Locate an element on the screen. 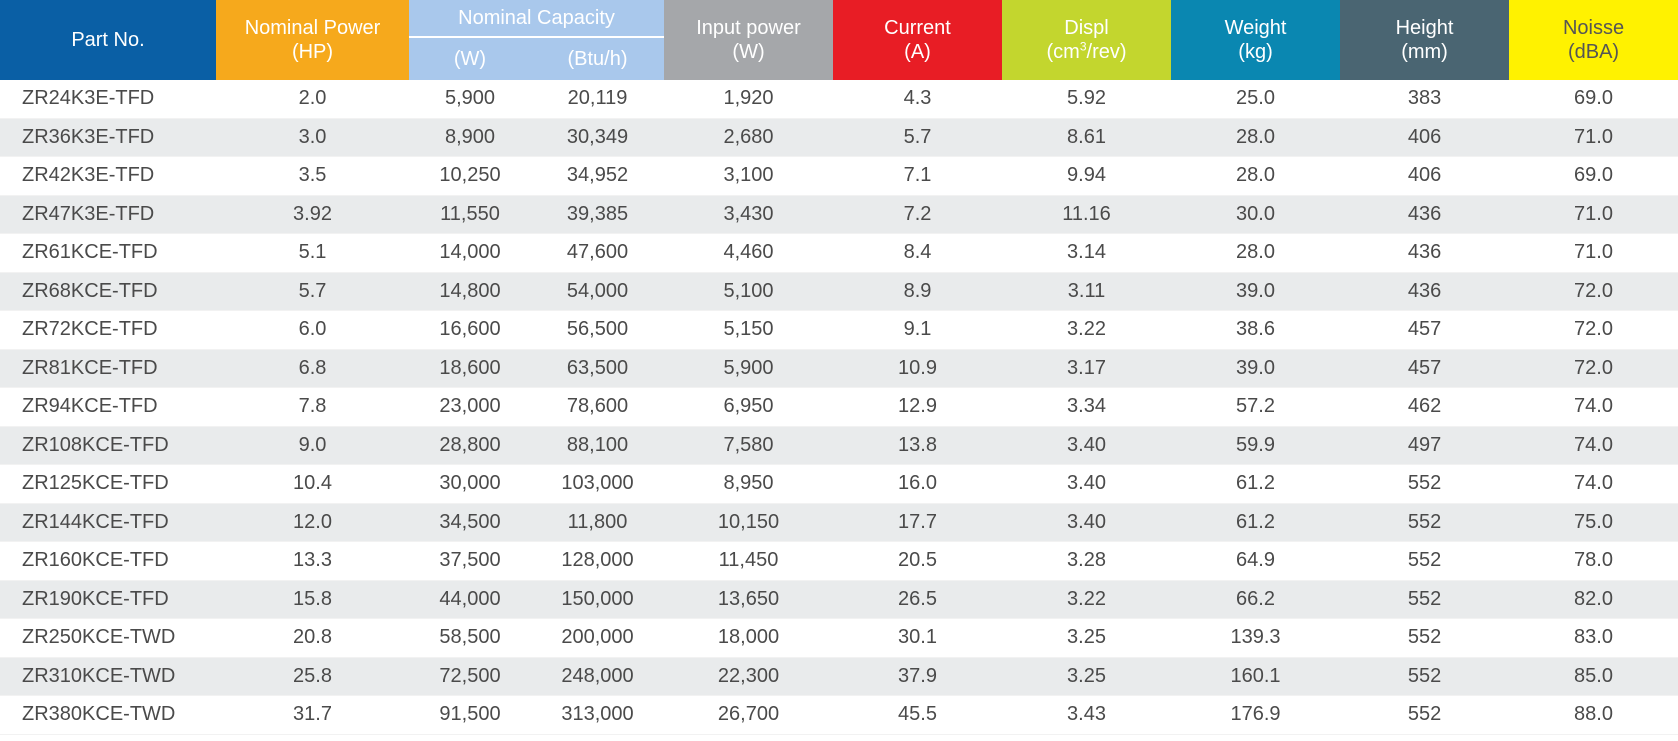 The image size is (1678, 741). header-noise: Noisse (dBA) is located at coordinates (1593, 40).